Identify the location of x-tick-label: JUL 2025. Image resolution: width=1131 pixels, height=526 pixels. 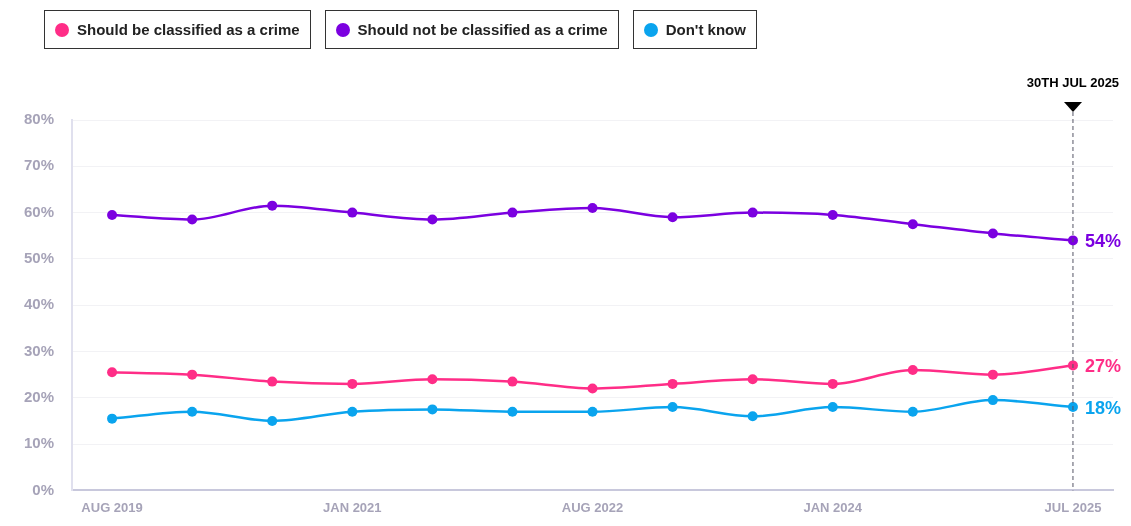
(1073, 507).